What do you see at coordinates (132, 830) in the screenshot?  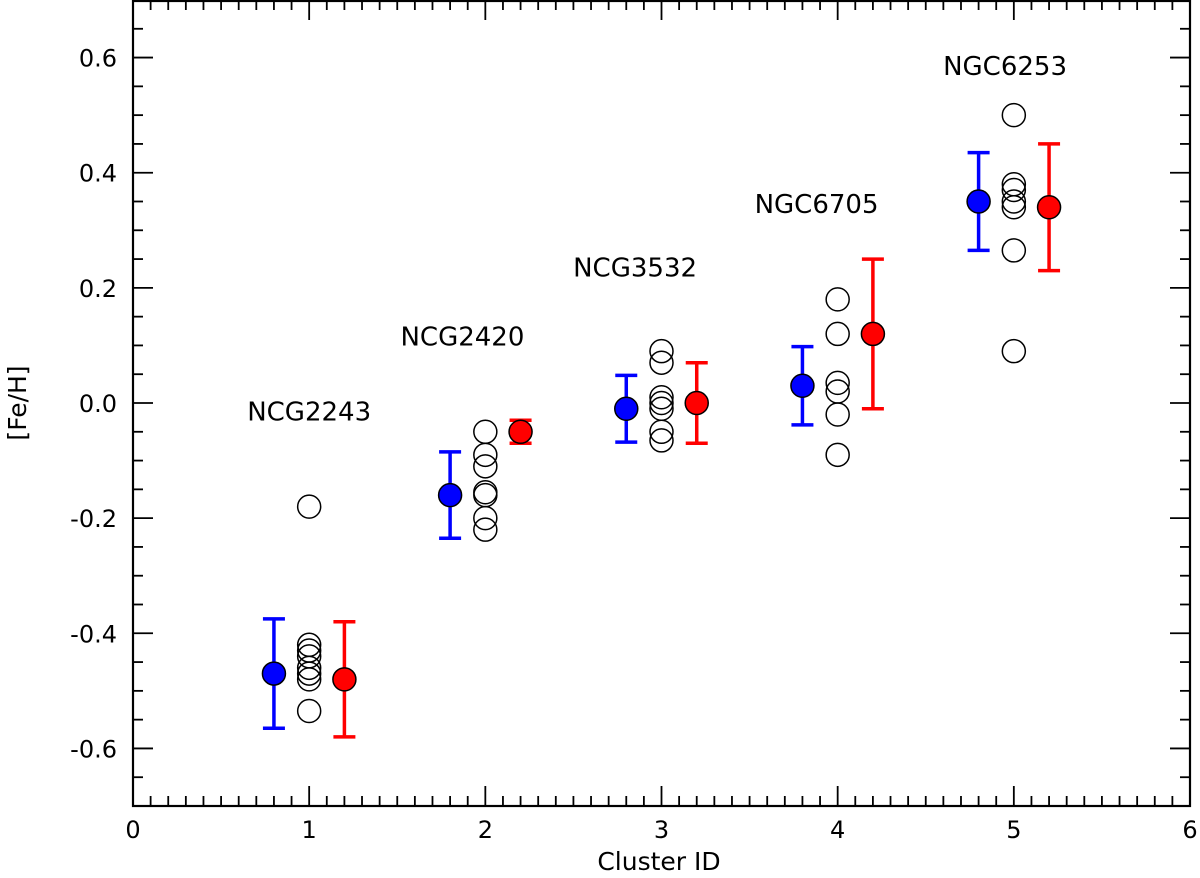 I see `x-tick-label: 0` at bounding box center [132, 830].